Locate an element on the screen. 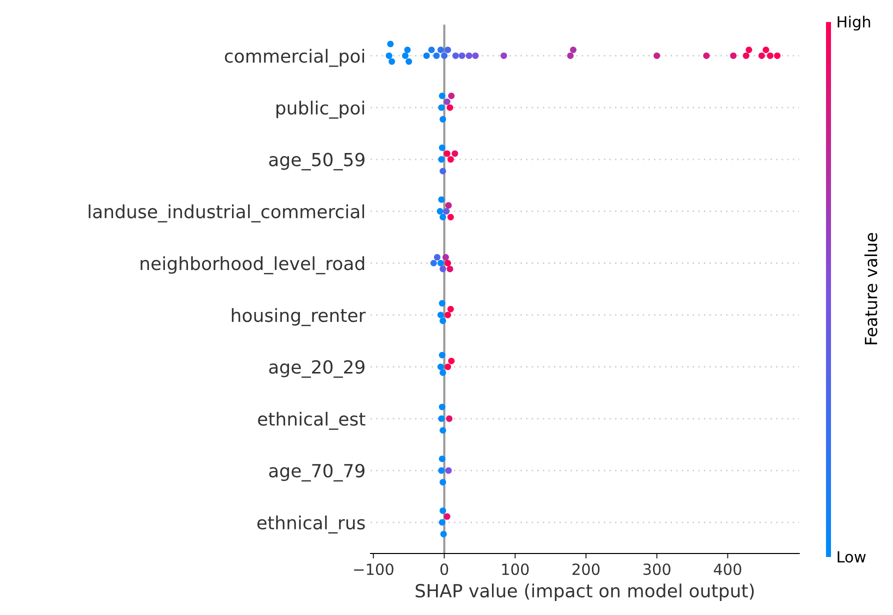  y-tick-label: public_poi is located at coordinates (320, 109).